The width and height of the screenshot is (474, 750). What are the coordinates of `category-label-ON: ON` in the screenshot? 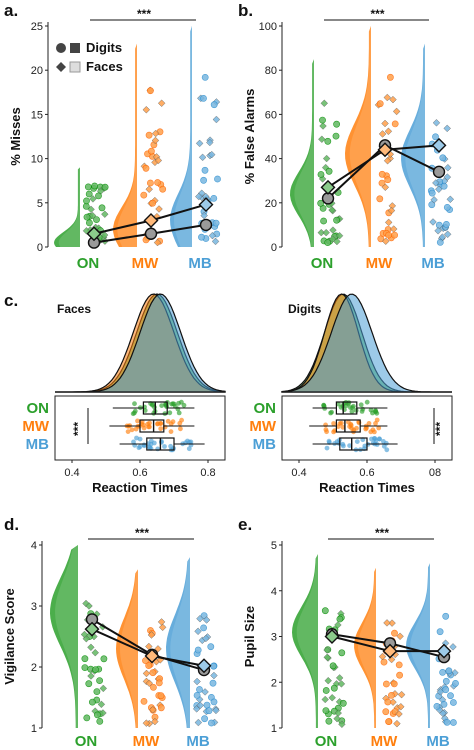 It's located at (322, 263).